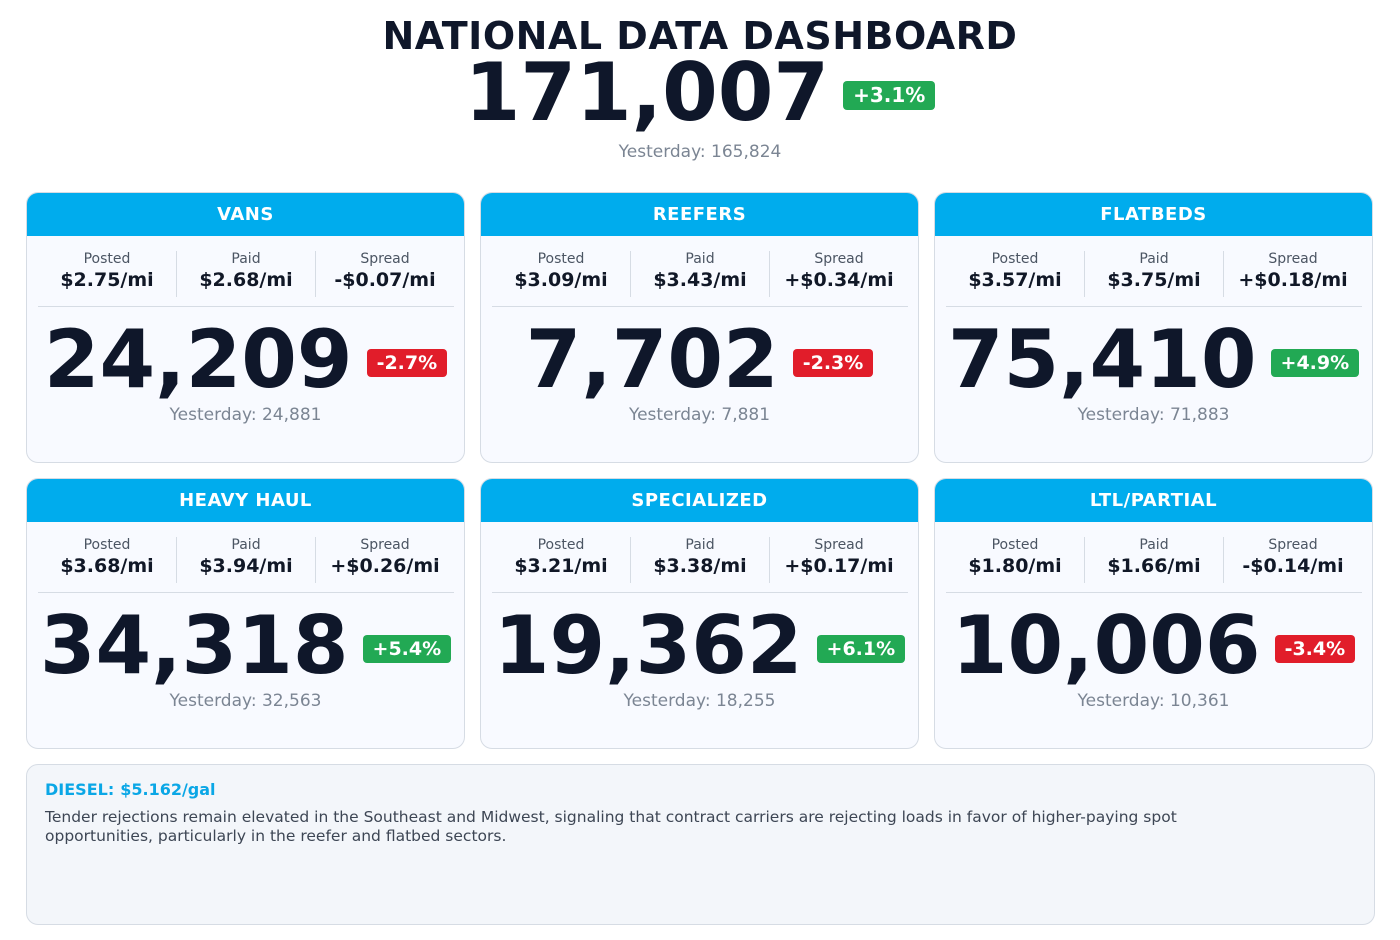 Image resolution: width=1400 pixels, height=940 pixels. What do you see at coordinates (107, 566) in the screenshot?
I see `posted-value: $3.68/mi` at bounding box center [107, 566].